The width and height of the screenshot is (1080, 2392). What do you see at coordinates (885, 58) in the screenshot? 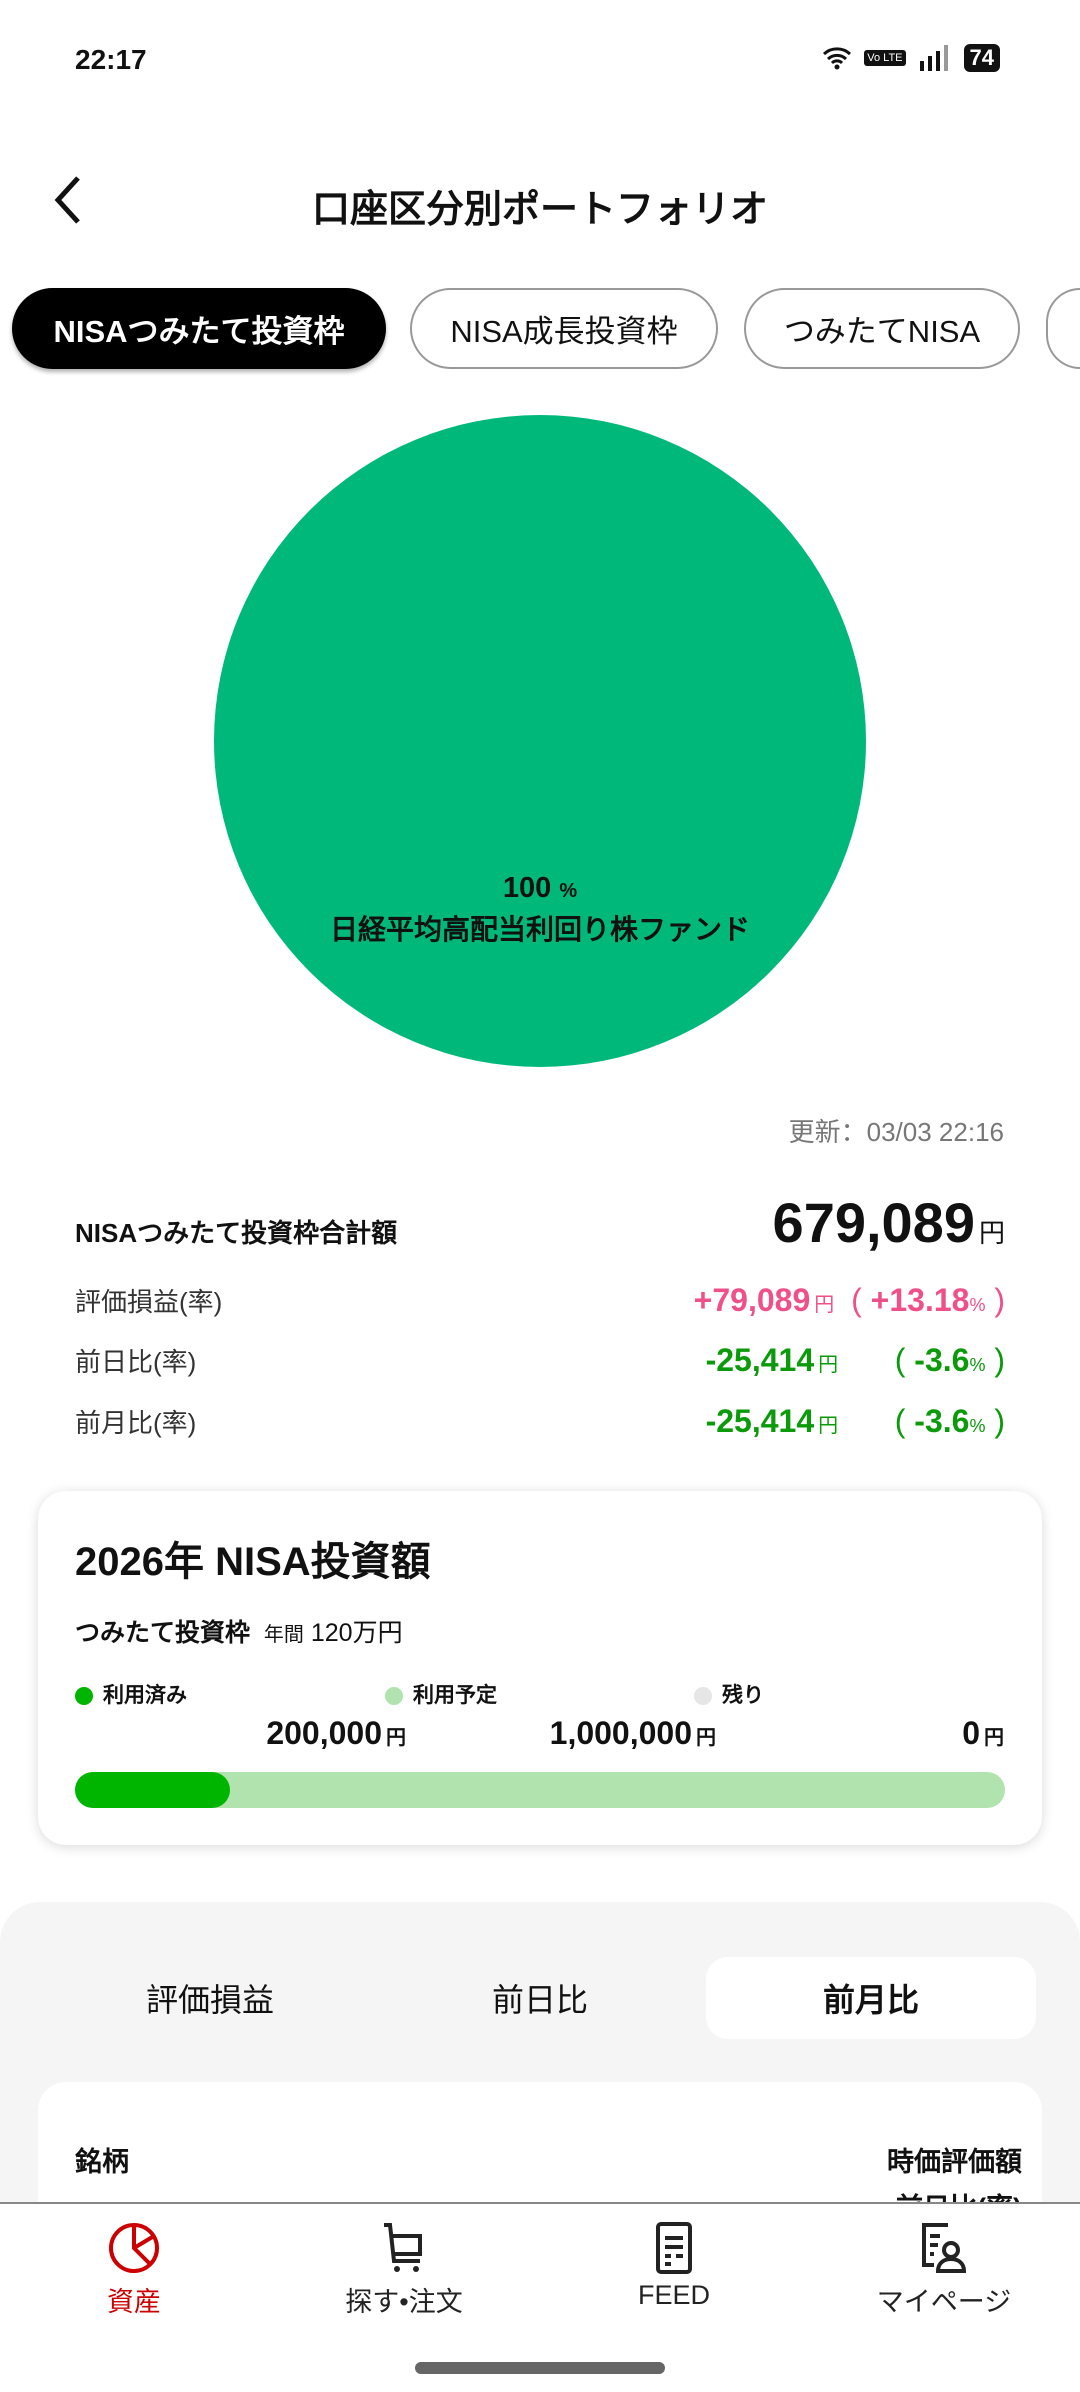
I see `volte-icon: Vo LTE` at bounding box center [885, 58].